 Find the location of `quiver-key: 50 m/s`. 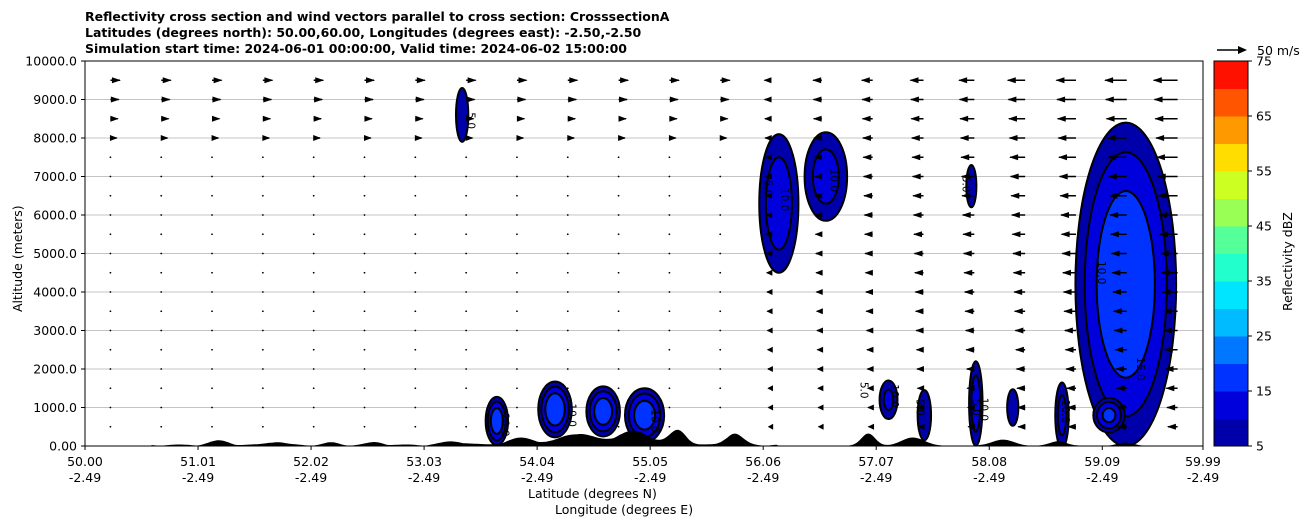

quiver-key: 50 m/s is located at coordinates (1258, 50).